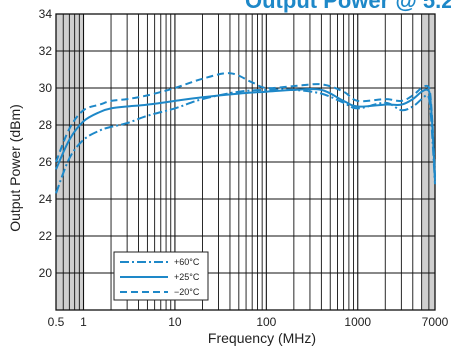 Image resolution: width=451 pixels, height=347 pixels. What do you see at coordinates (266, 322) in the screenshot?
I see `x-tick-label: 100` at bounding box center [266, 322].